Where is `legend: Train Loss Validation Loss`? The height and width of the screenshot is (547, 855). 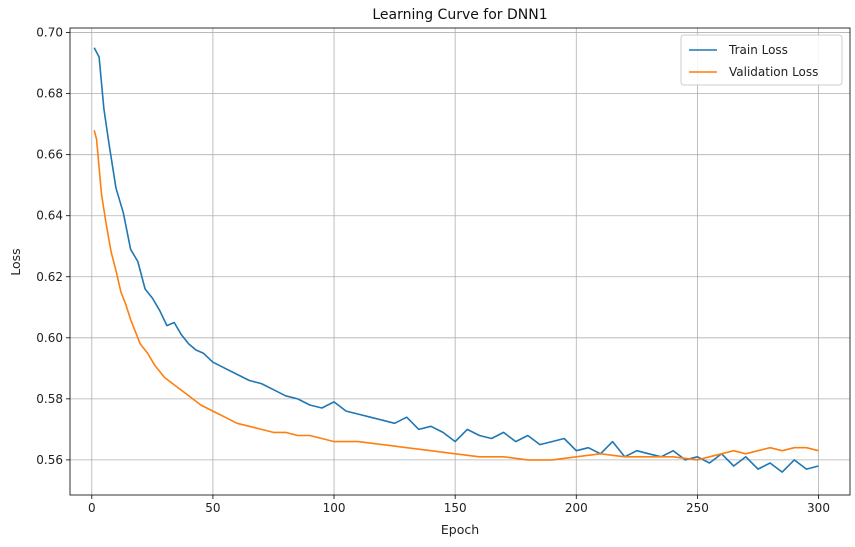
legend: Train Loss Validation Loss is located at coordinates (761, 60).